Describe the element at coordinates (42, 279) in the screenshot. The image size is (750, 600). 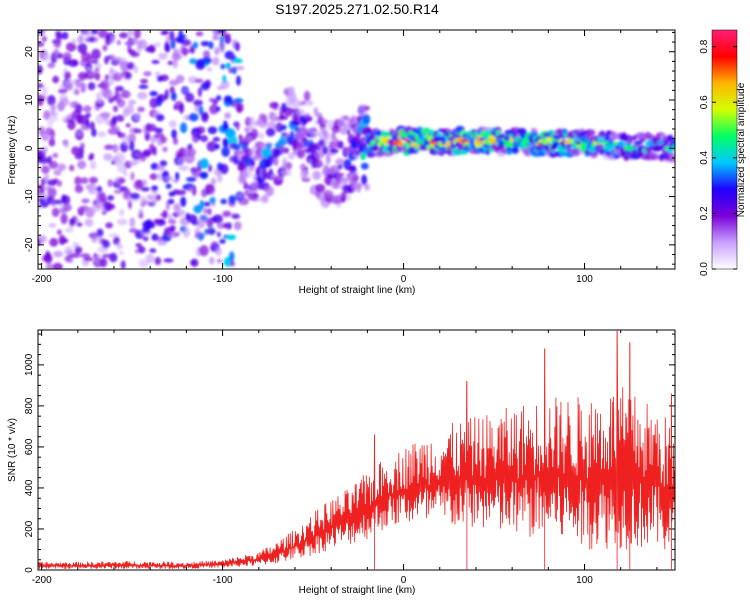
I see `heatmap-x-tick-label: -200` at that location.